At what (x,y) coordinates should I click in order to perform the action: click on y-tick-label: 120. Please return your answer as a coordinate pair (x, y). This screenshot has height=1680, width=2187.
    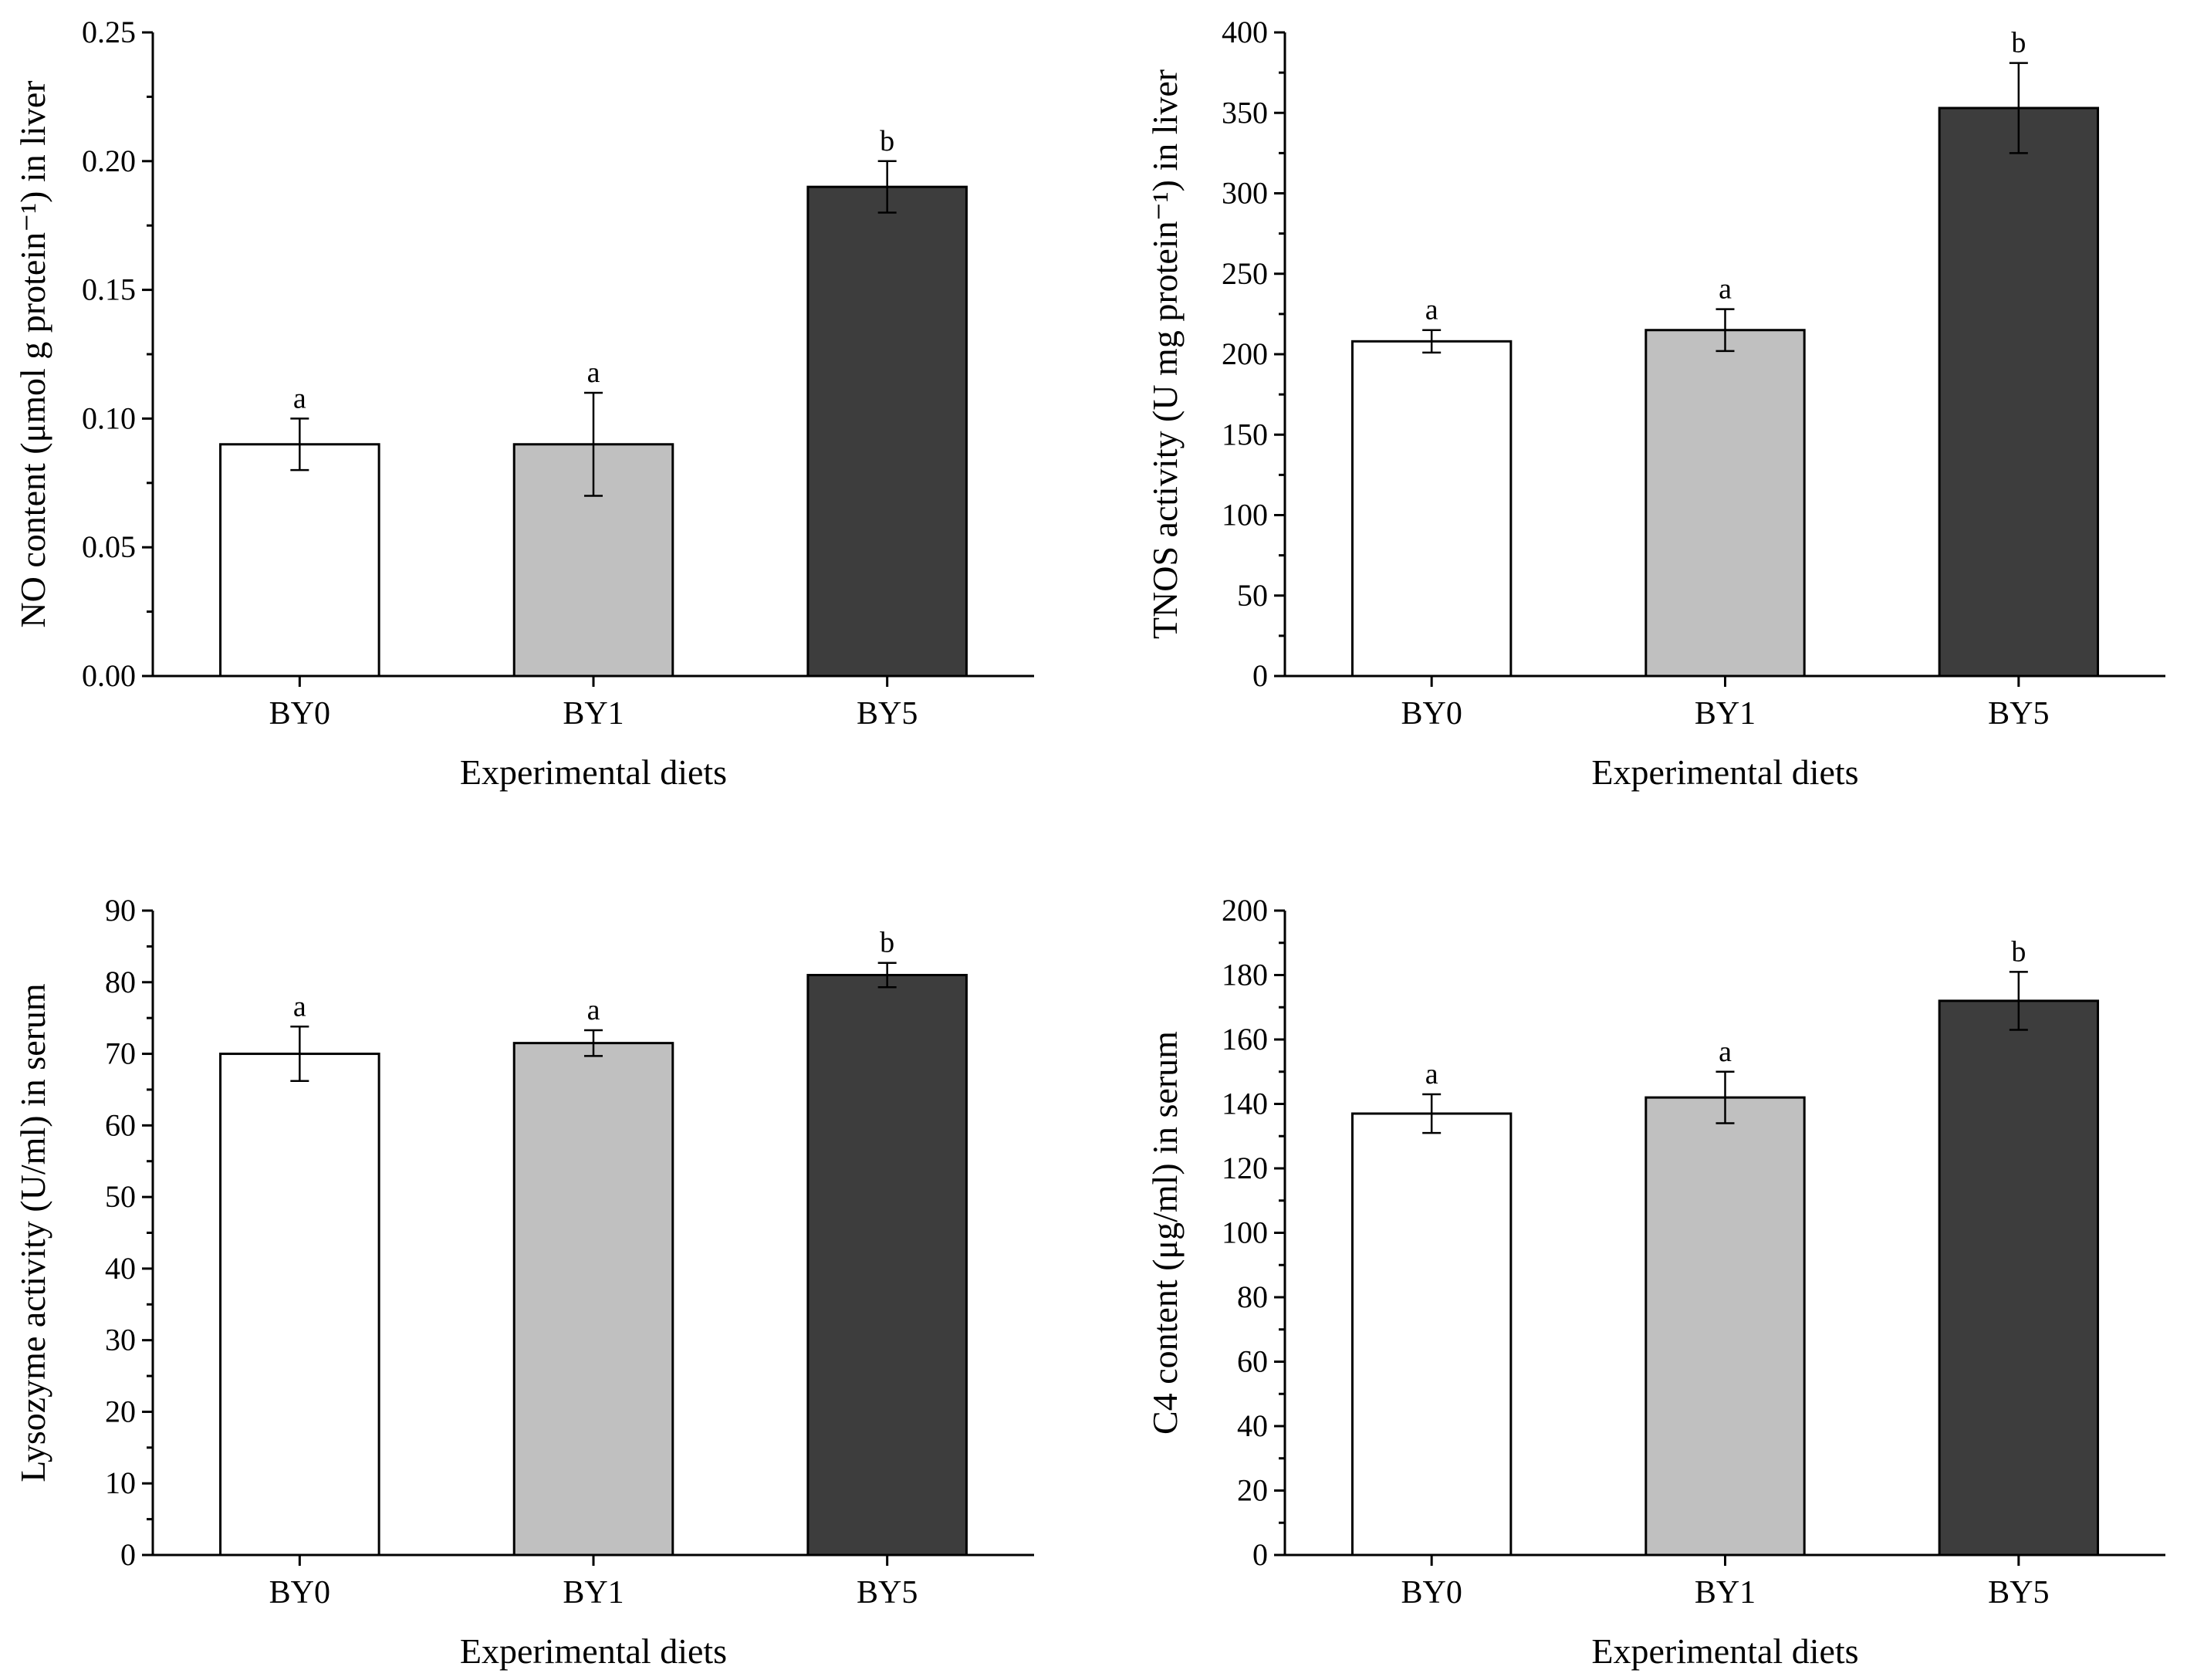
    Looking at the image, I should click on (1245, 1168).